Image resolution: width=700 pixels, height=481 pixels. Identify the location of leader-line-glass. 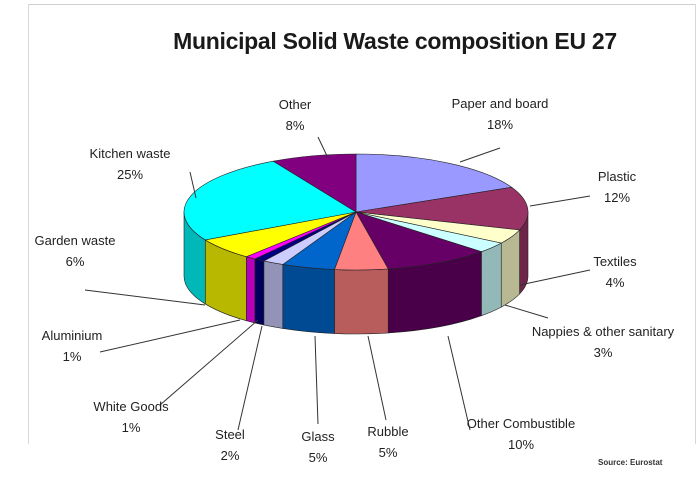
(316, 380).